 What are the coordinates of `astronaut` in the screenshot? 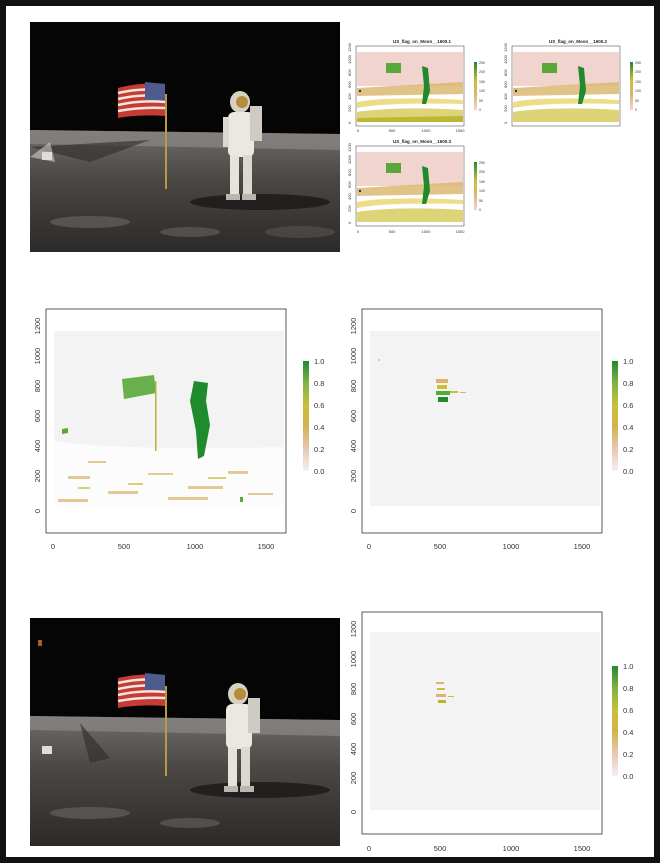 It's located at (242, 145).